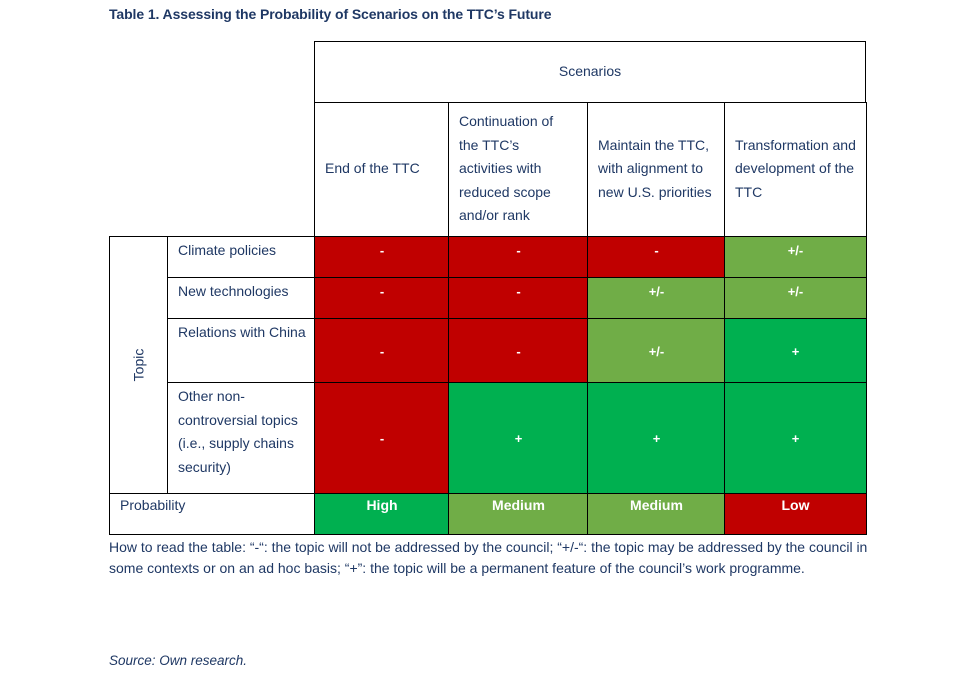 This screenshot has width=980, height=691. I want to click on probability-value: Low, so click(795, 505).